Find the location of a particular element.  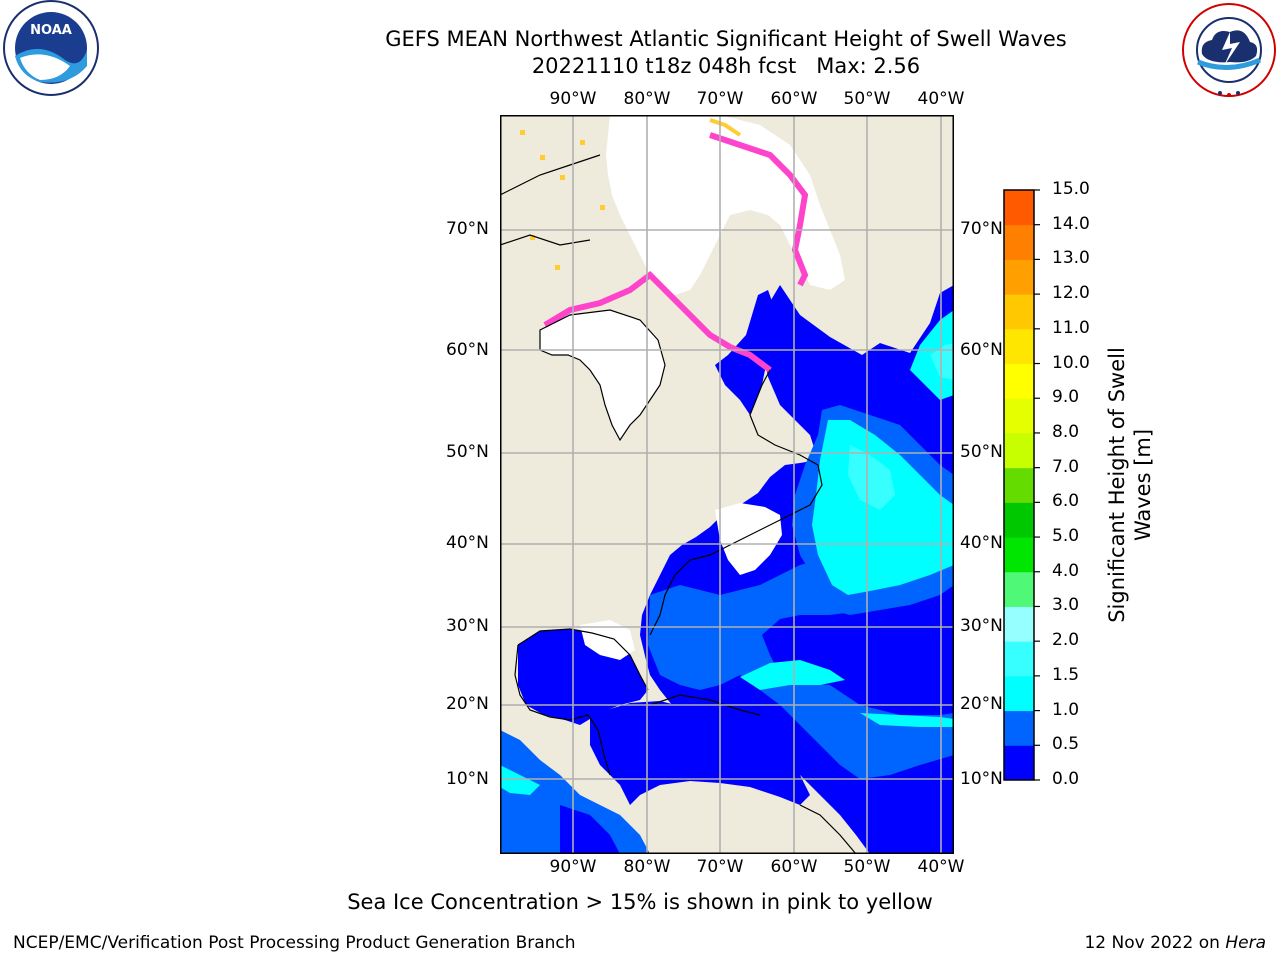

lat-label-right-30n: 30°N is located at coordinates (981, 626).